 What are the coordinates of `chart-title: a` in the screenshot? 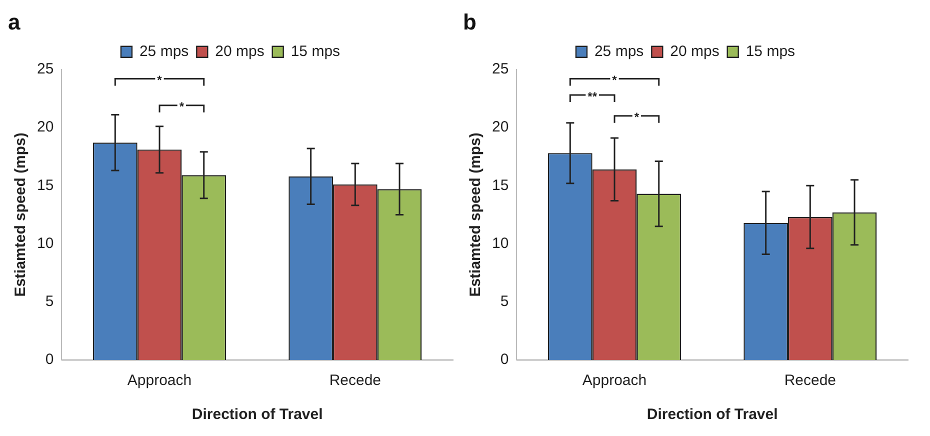 It's located at (14, 21).